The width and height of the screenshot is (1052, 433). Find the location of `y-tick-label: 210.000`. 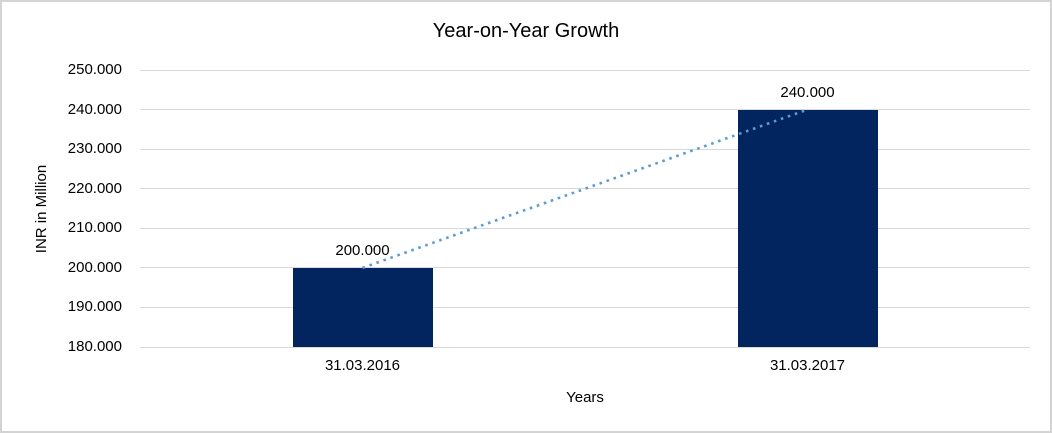

y-tick-label: 210.000 is located at coordinates (94, 228).